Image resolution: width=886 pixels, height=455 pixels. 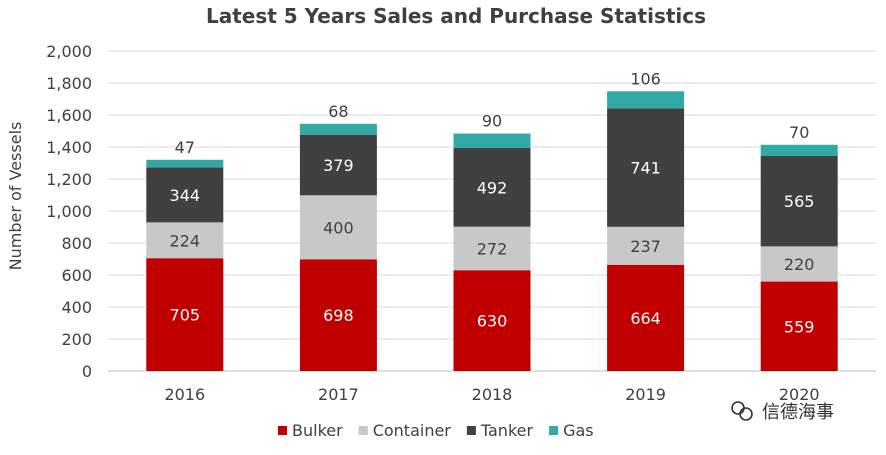 I want to click on data-label-tanker: 741, so click(x=645, y=168).